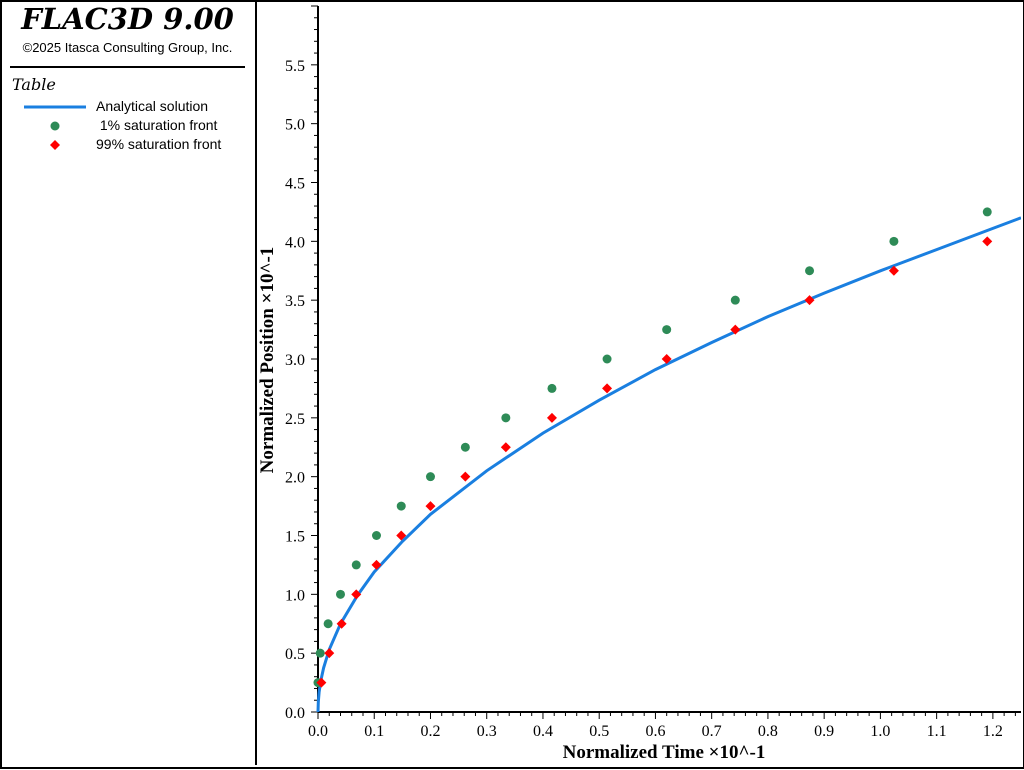 This screenshot has height=770, width=1024. Describe the element at coordinates (55, 145) in the screenshot. I see `diamond-marker-icon` at that location.